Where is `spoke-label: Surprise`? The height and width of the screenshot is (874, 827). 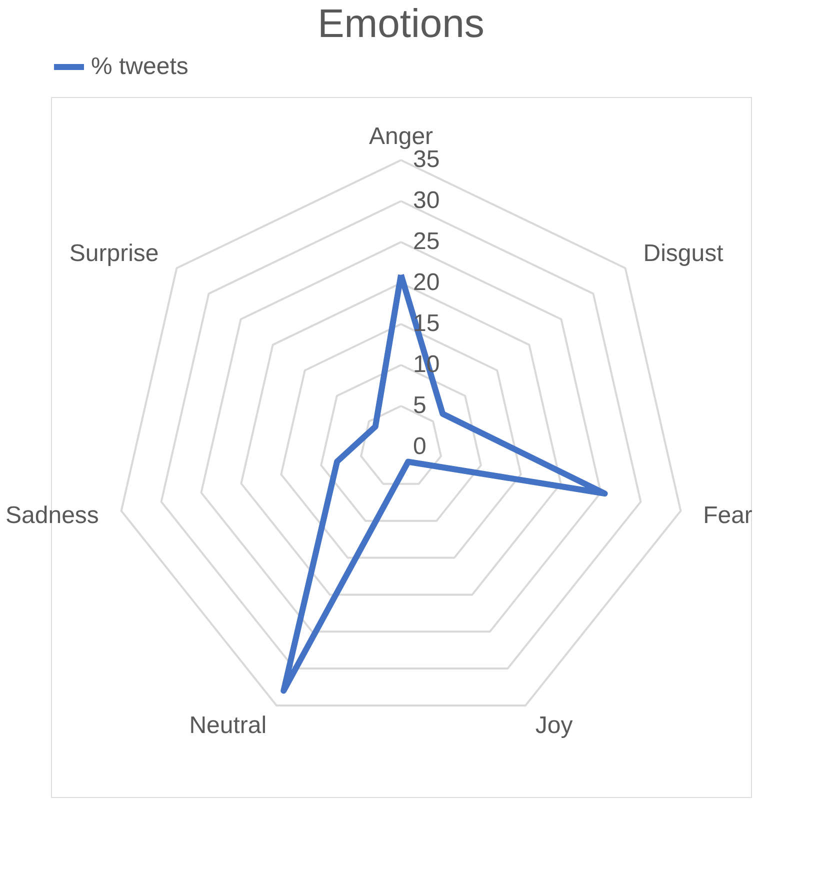 spoke-label: Surprise is located at coordinates (114, 253).